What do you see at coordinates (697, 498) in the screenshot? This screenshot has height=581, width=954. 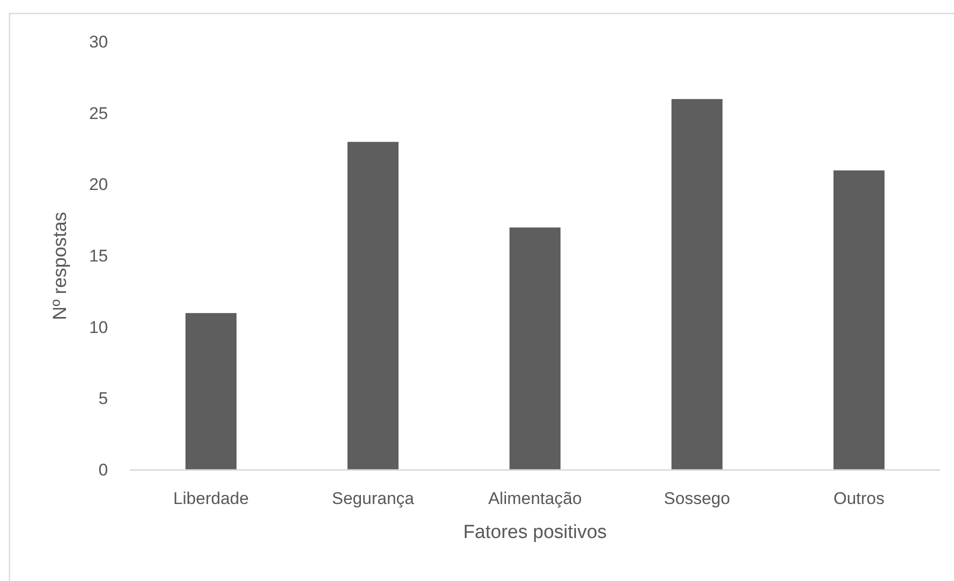 I see `x-tick-label: Sossego` at bounding box center [697, 498].